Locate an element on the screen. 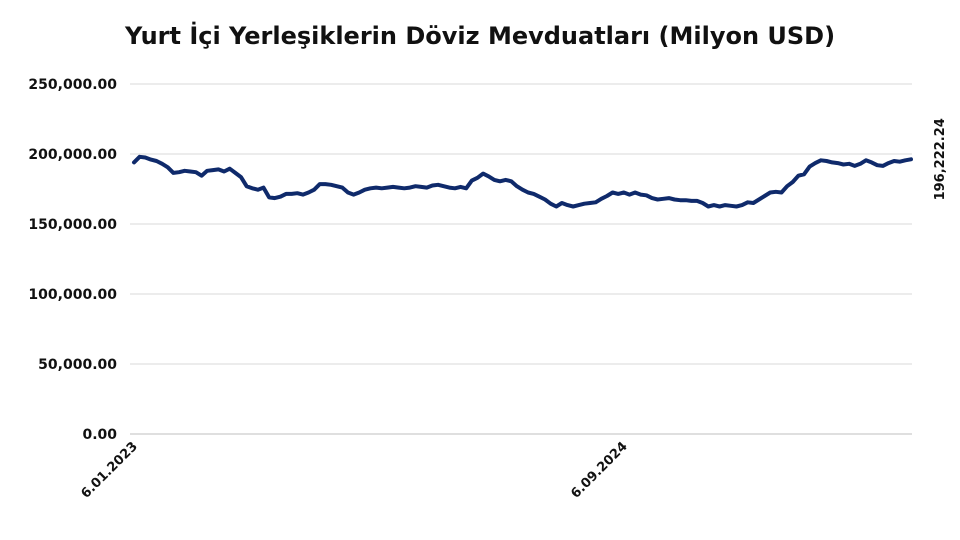 The height and width of the screenshot is (540, 960). x-tick-label: 6.09.2024 is located at coordinates (599, 470).